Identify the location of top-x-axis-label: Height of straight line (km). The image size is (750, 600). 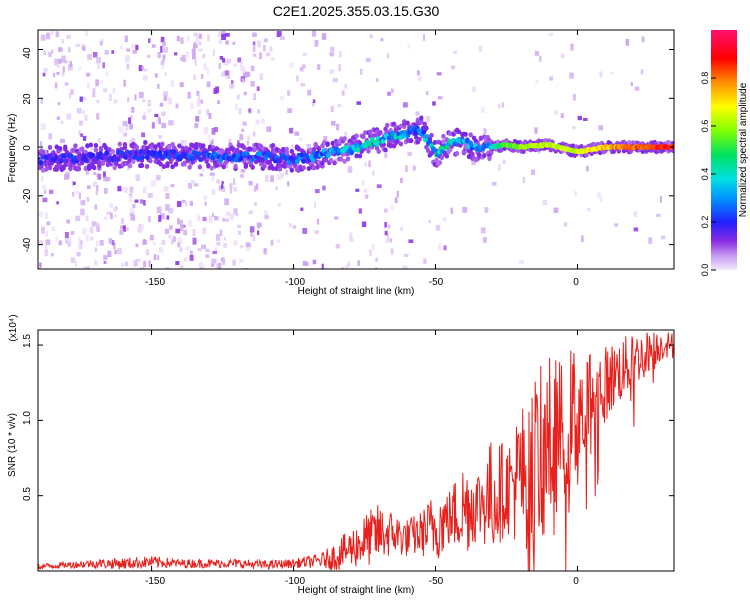
(356, 291).